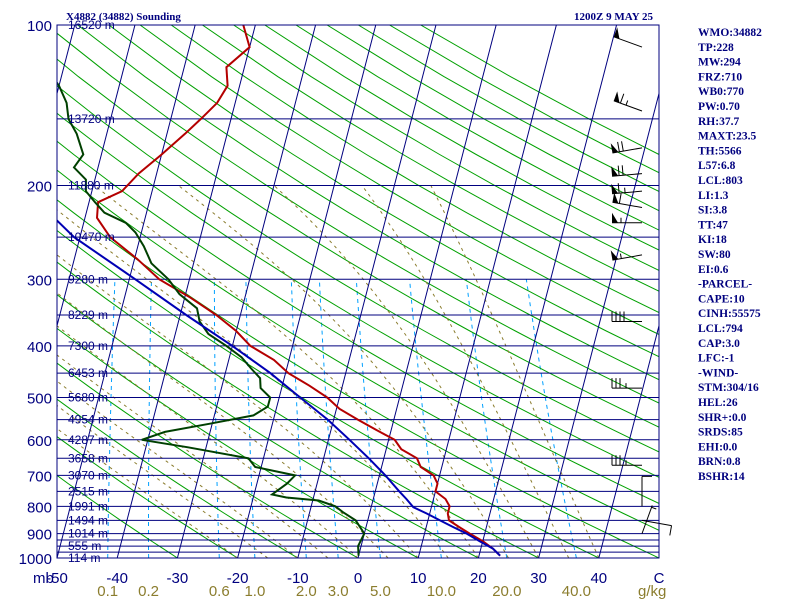 The image size is (800, 600). Describe the element at coordinates (39, 507) in the screenshot. I see `pressure-tick-label: 800` at that location.